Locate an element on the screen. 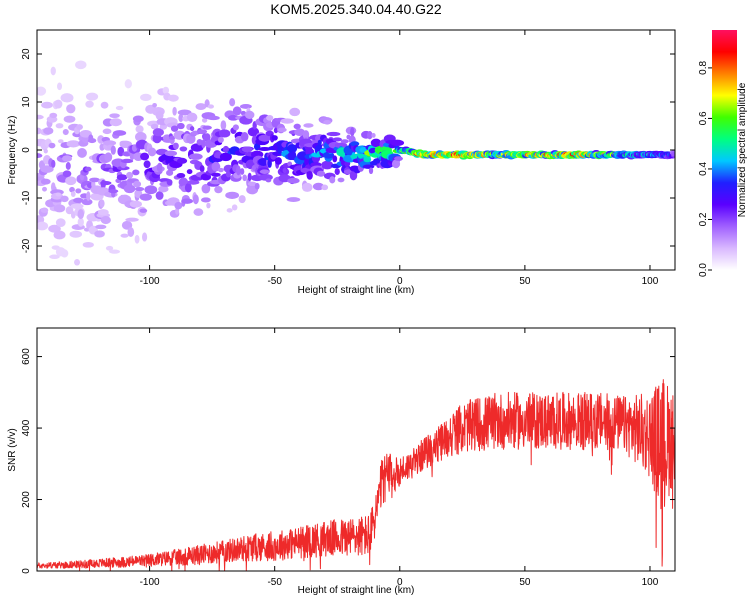 The image size is (750, 600). snr-x-tick-label: 50 is located at coordinates (525, 582).